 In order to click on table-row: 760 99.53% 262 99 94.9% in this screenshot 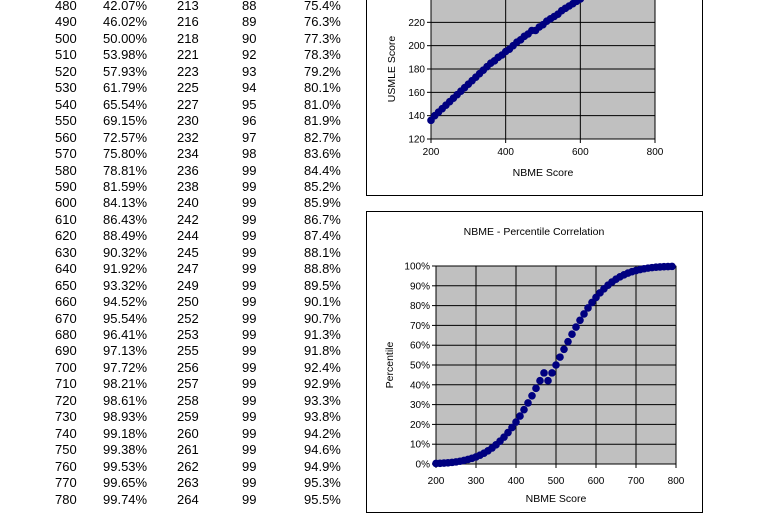, I will do `click(180, 467)`.